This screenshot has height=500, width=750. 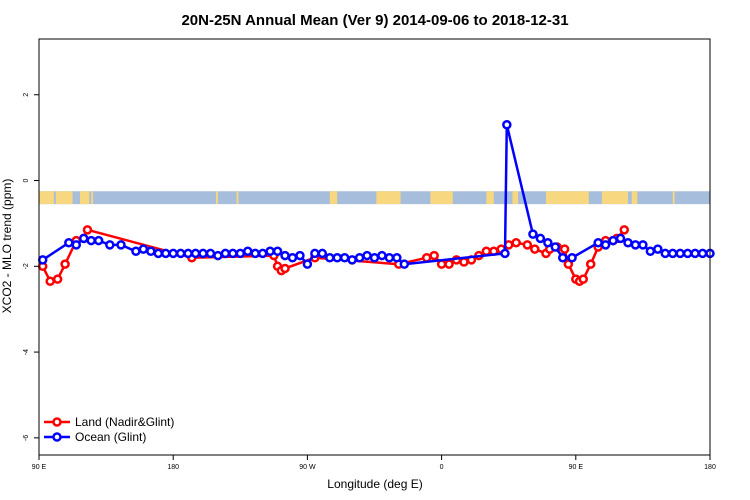 What do you see at coordinates (442, 467) in the screenshot?
I see `x-tick-label: 0` at bounding box center [442, 467].